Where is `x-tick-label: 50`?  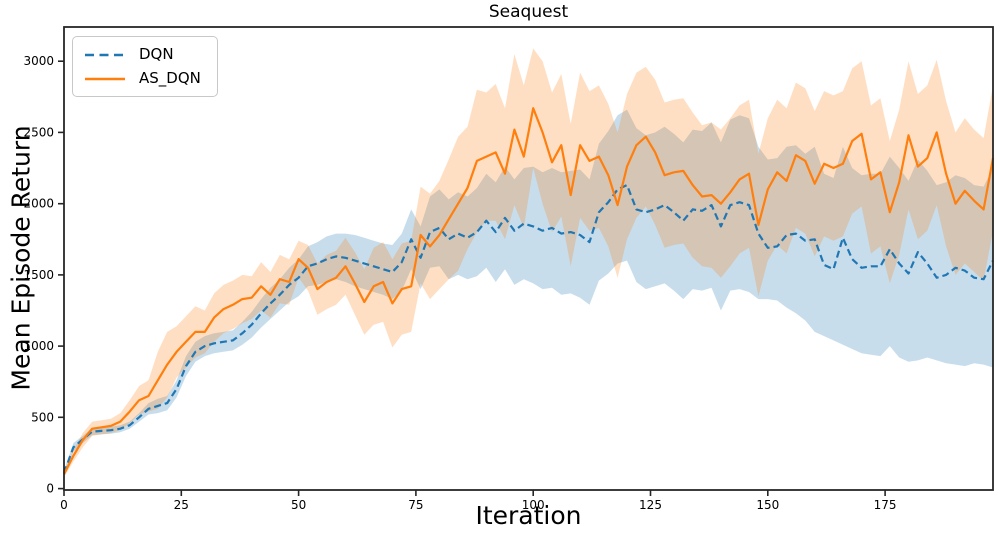 x-tick-label: 50 is located at coordinates (298, 505).